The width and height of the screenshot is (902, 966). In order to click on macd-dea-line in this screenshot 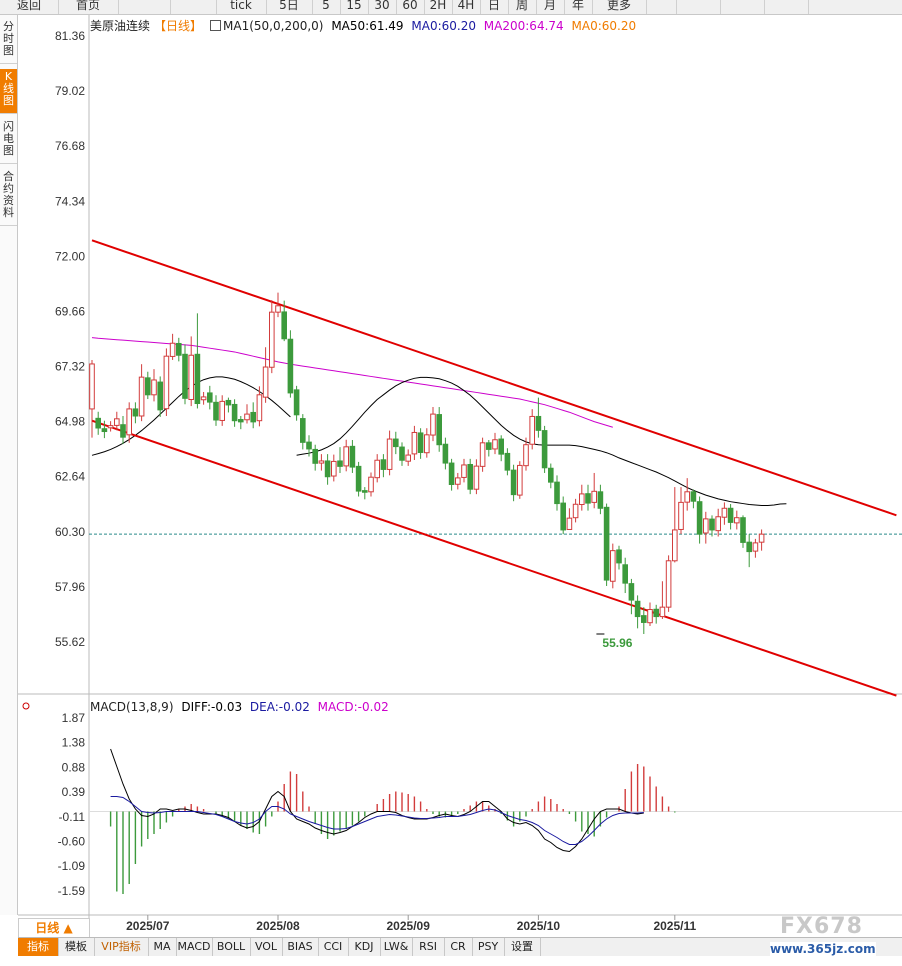, I will do `click(377, 820)`.